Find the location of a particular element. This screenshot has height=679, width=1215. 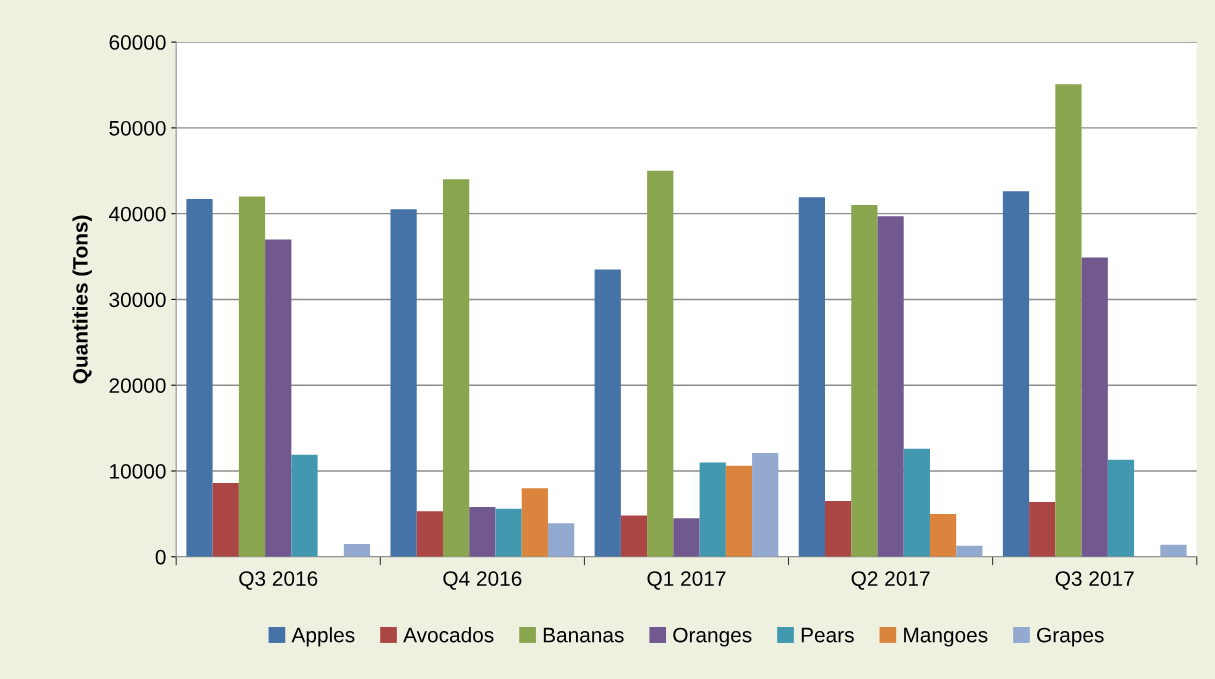

y-tick-label: 60000 is located at coordinates (137, 42).